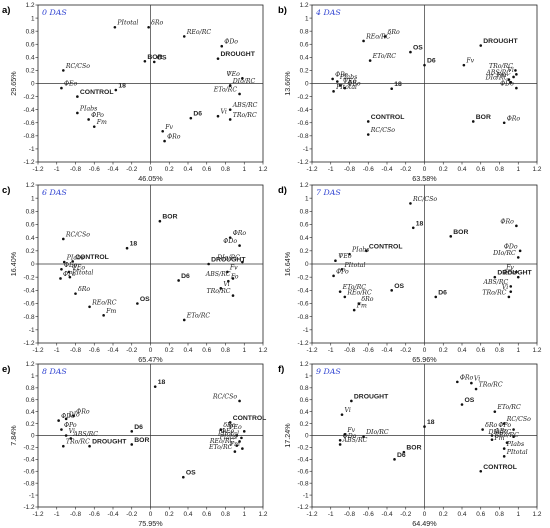  What do you see at coordinates (28, 317) in the screenshot?
I see `y-tick-label: -0.8` at bounding box center [28, 317].